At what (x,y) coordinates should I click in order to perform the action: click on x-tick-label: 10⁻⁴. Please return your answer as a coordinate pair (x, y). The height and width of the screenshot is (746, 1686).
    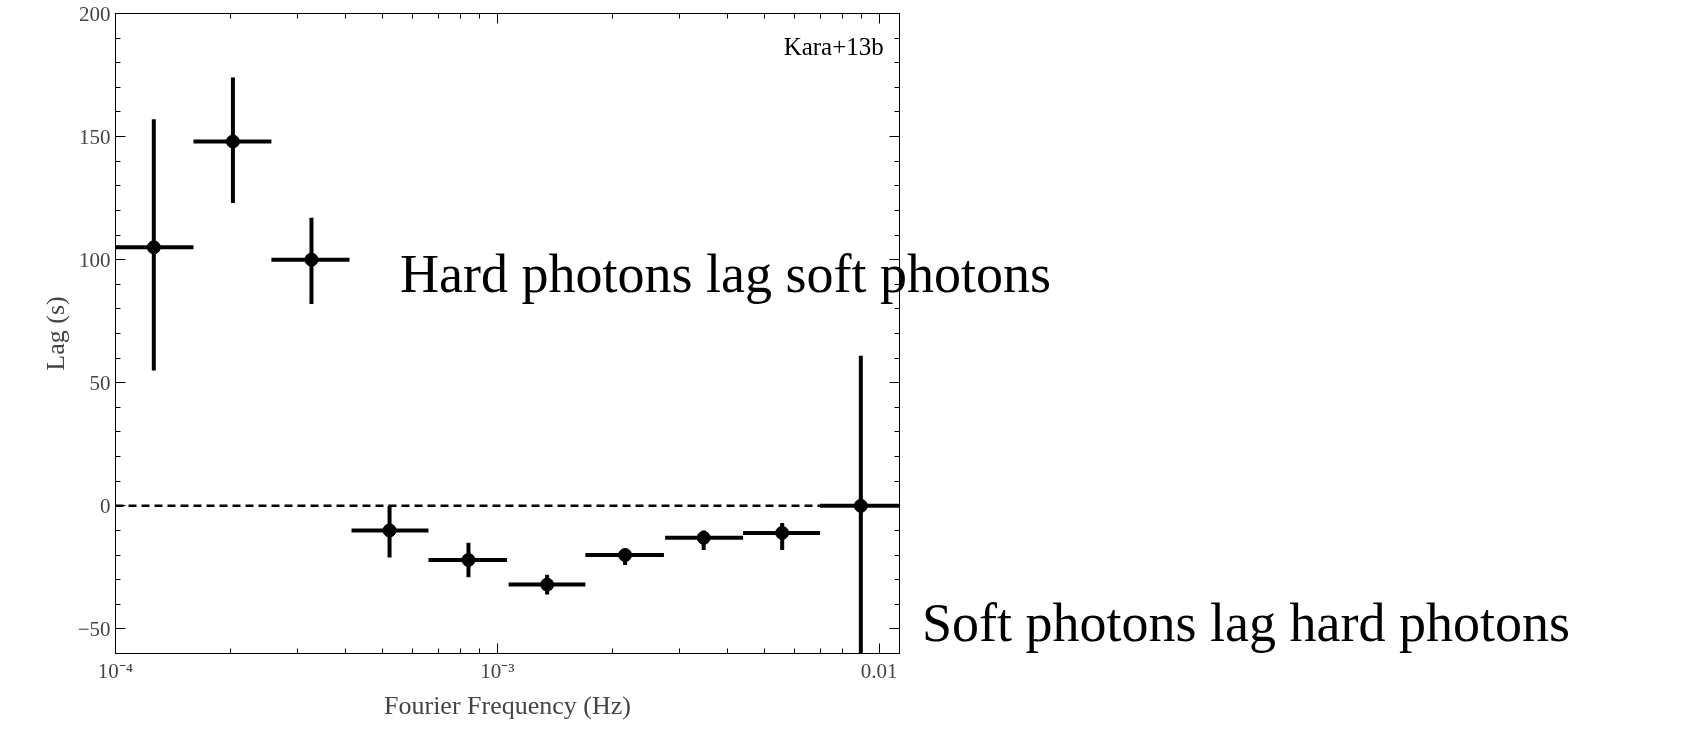
    Looking at the image, I should click on (115, 670).